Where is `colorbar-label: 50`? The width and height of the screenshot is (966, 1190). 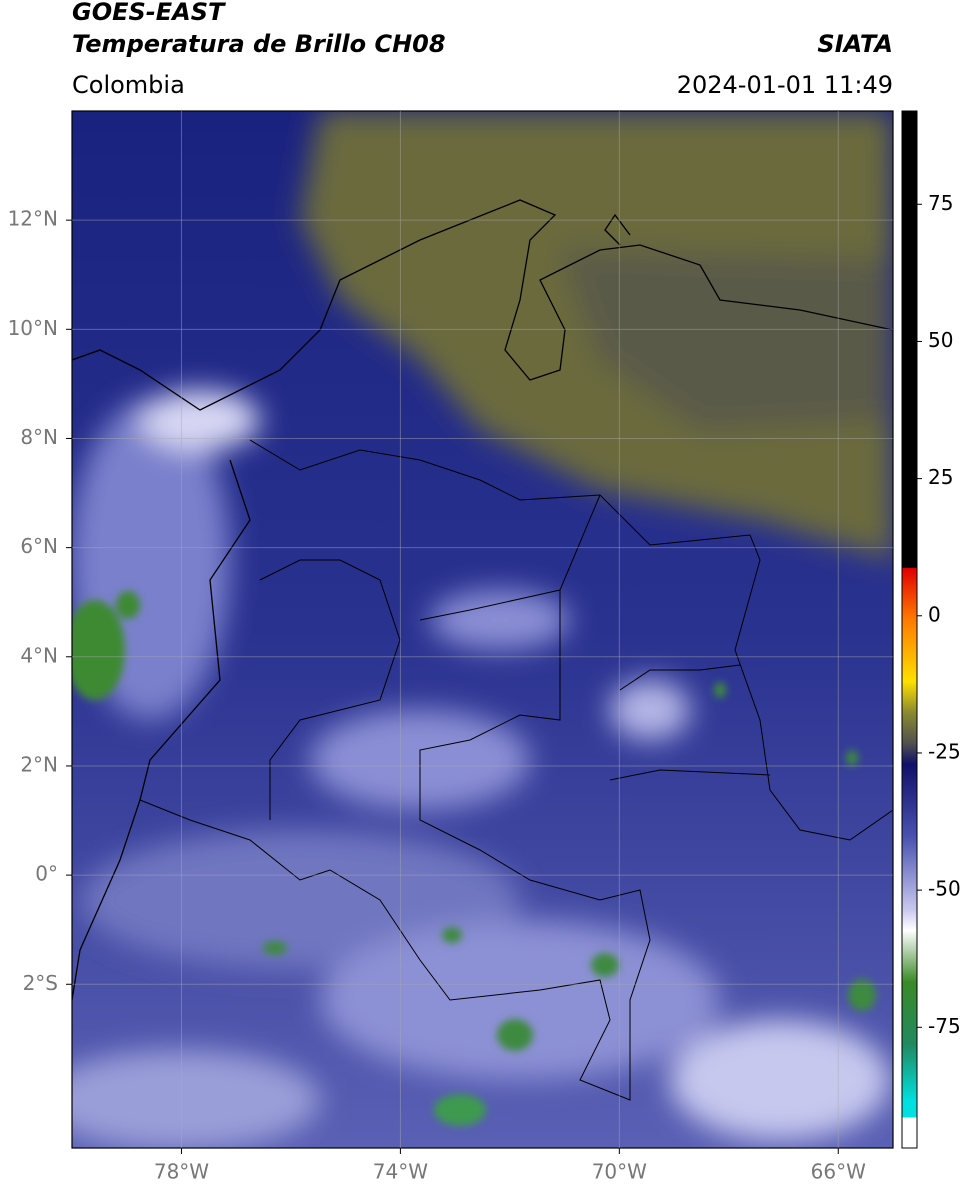
colorbar-label: 50 is located at coordinates (940, 340).